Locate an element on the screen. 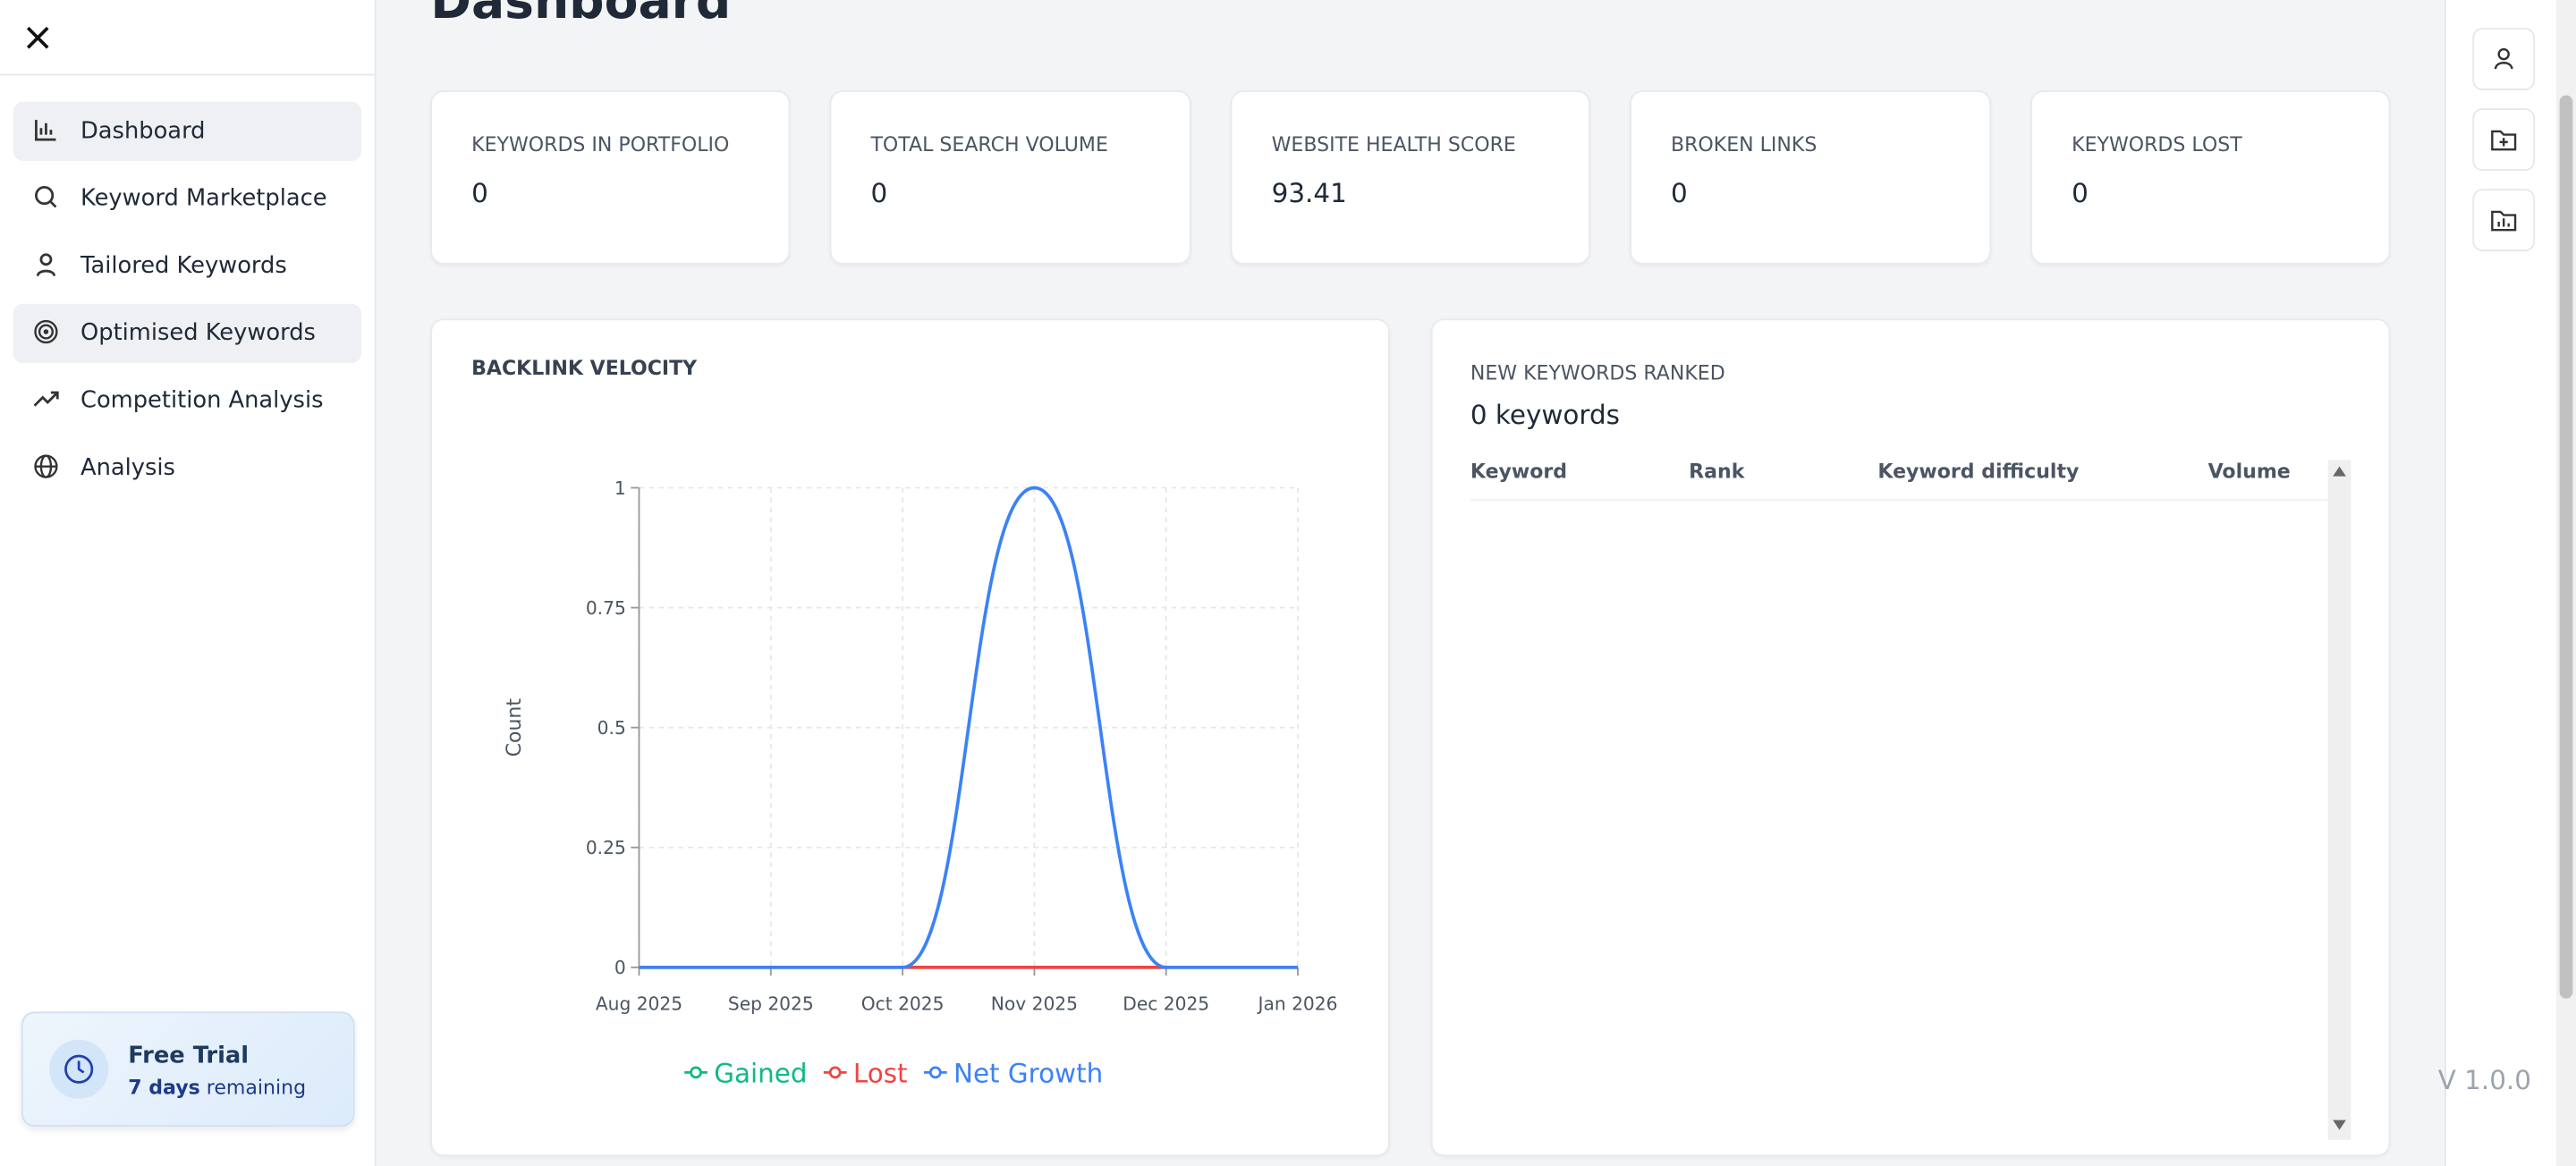 Image resolution: width=2576 pixels, height=1166 pixels. nav-label: Dashboard is located at coordinates (143, 131).